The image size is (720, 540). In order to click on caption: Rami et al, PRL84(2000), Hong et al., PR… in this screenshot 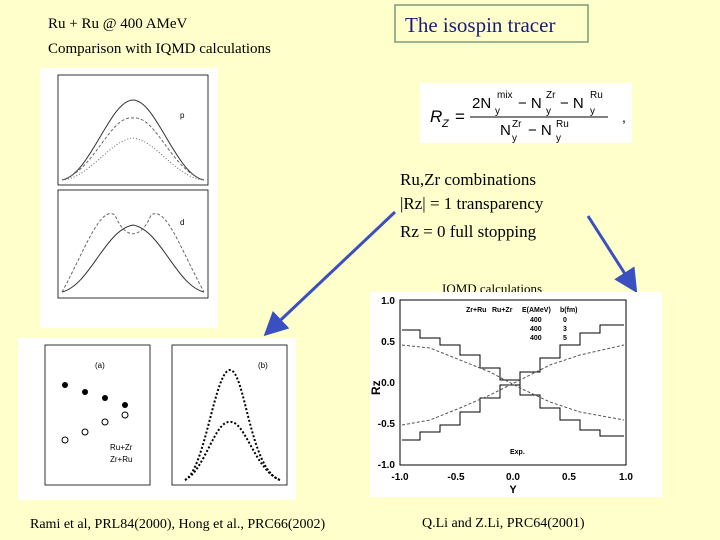, I will do `click(177, 524)`.